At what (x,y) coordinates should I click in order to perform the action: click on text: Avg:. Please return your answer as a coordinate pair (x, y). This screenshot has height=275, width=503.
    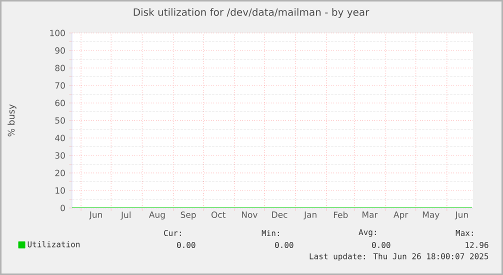
    Looking at the image, I should click on (367, 233).